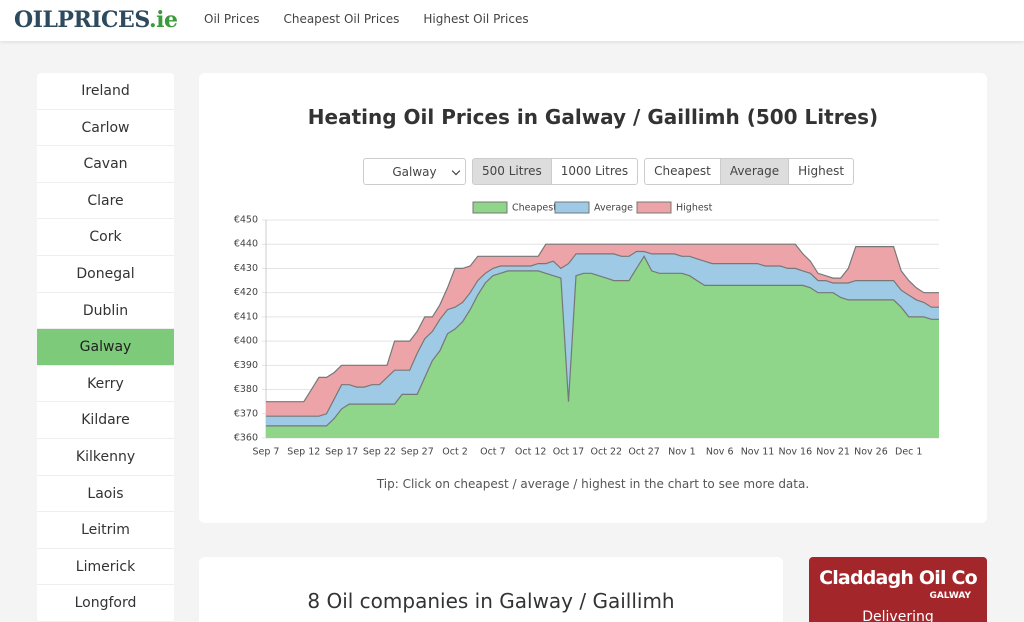 This screenshot has height=622, width=1024. I want to click on county-link: Clare, so click(105, 201).